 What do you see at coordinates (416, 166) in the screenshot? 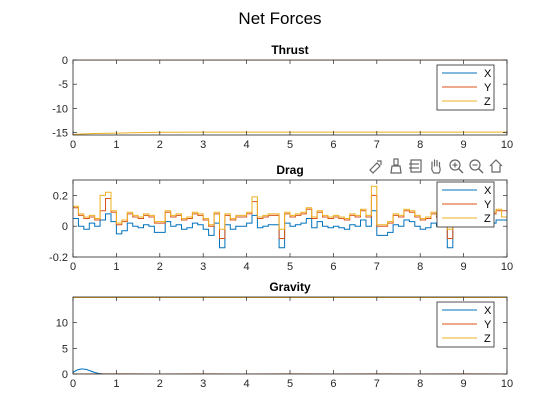
I see `data-tips-icon` at bounding box center [416, 166].